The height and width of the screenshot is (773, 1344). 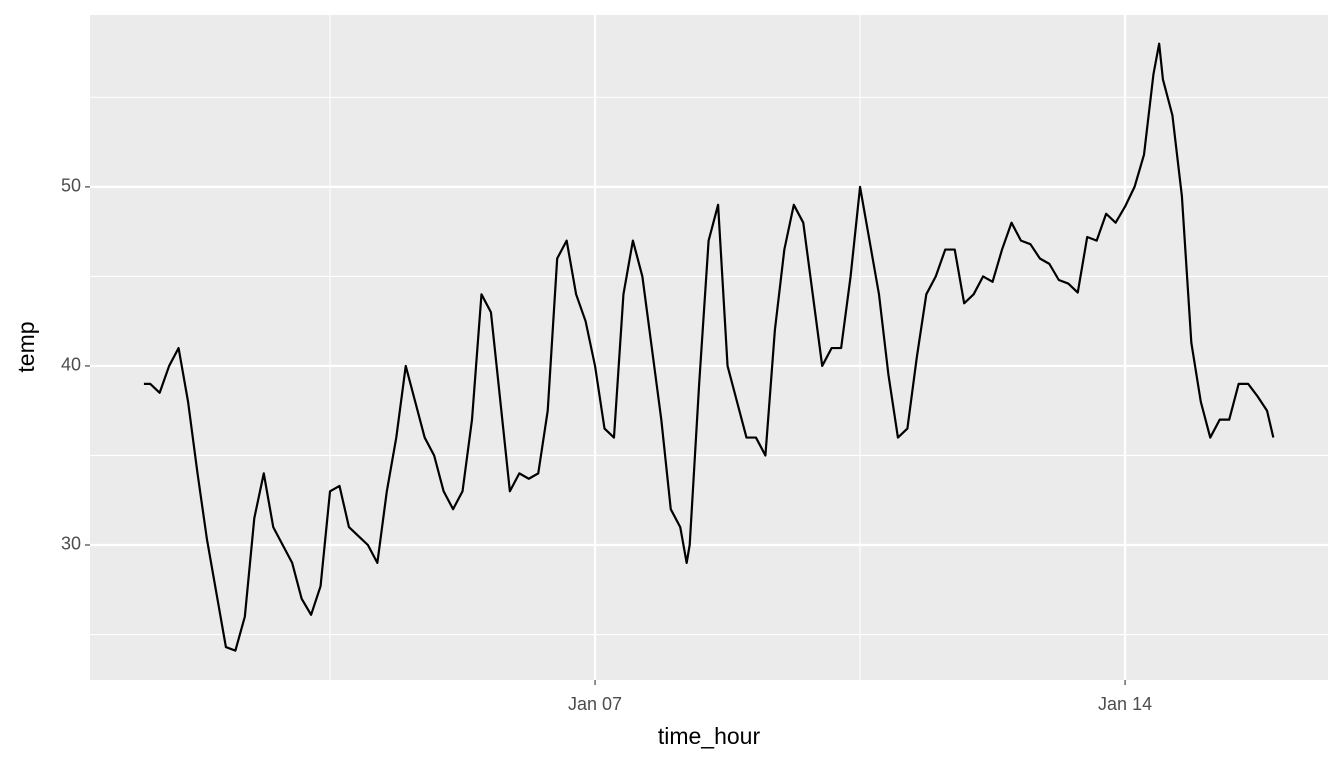 What do you see at coordinates (26, 346) in the screenshot?
I see `y-axis-title: temp` at bounding box center [26, 346].